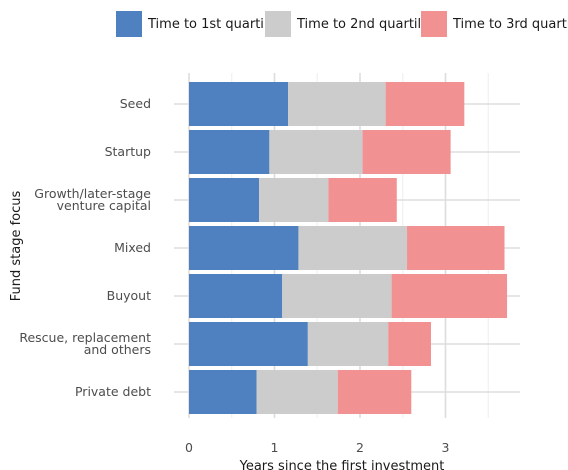  Describe the element at coordinates (212, 24) in the screenshot. I see `legend-label: Time to 1st quartile` at that location.